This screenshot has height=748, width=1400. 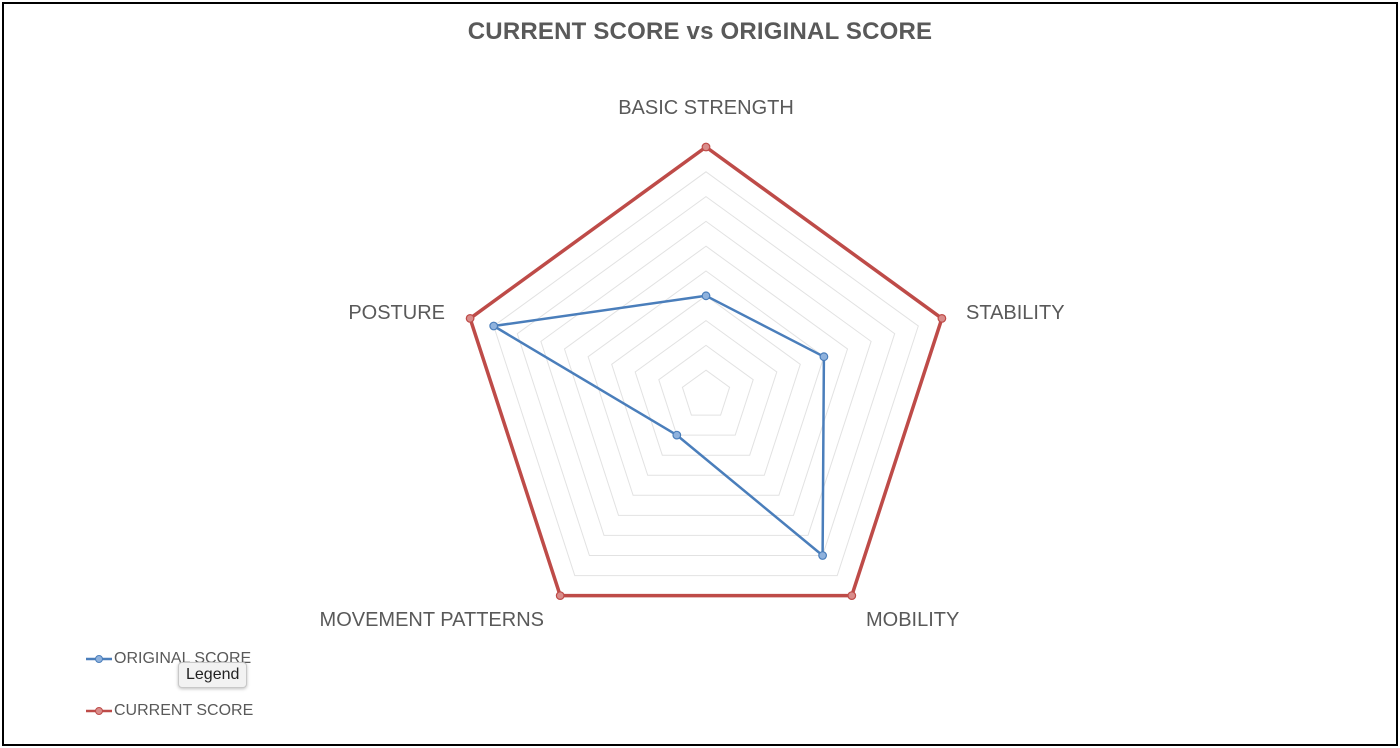 What do you see at coordinates (706, 108) in the screenshot?
I see `axis-label-basic-strength: BASIC STRENGTH` at bounding box center [706, 108].